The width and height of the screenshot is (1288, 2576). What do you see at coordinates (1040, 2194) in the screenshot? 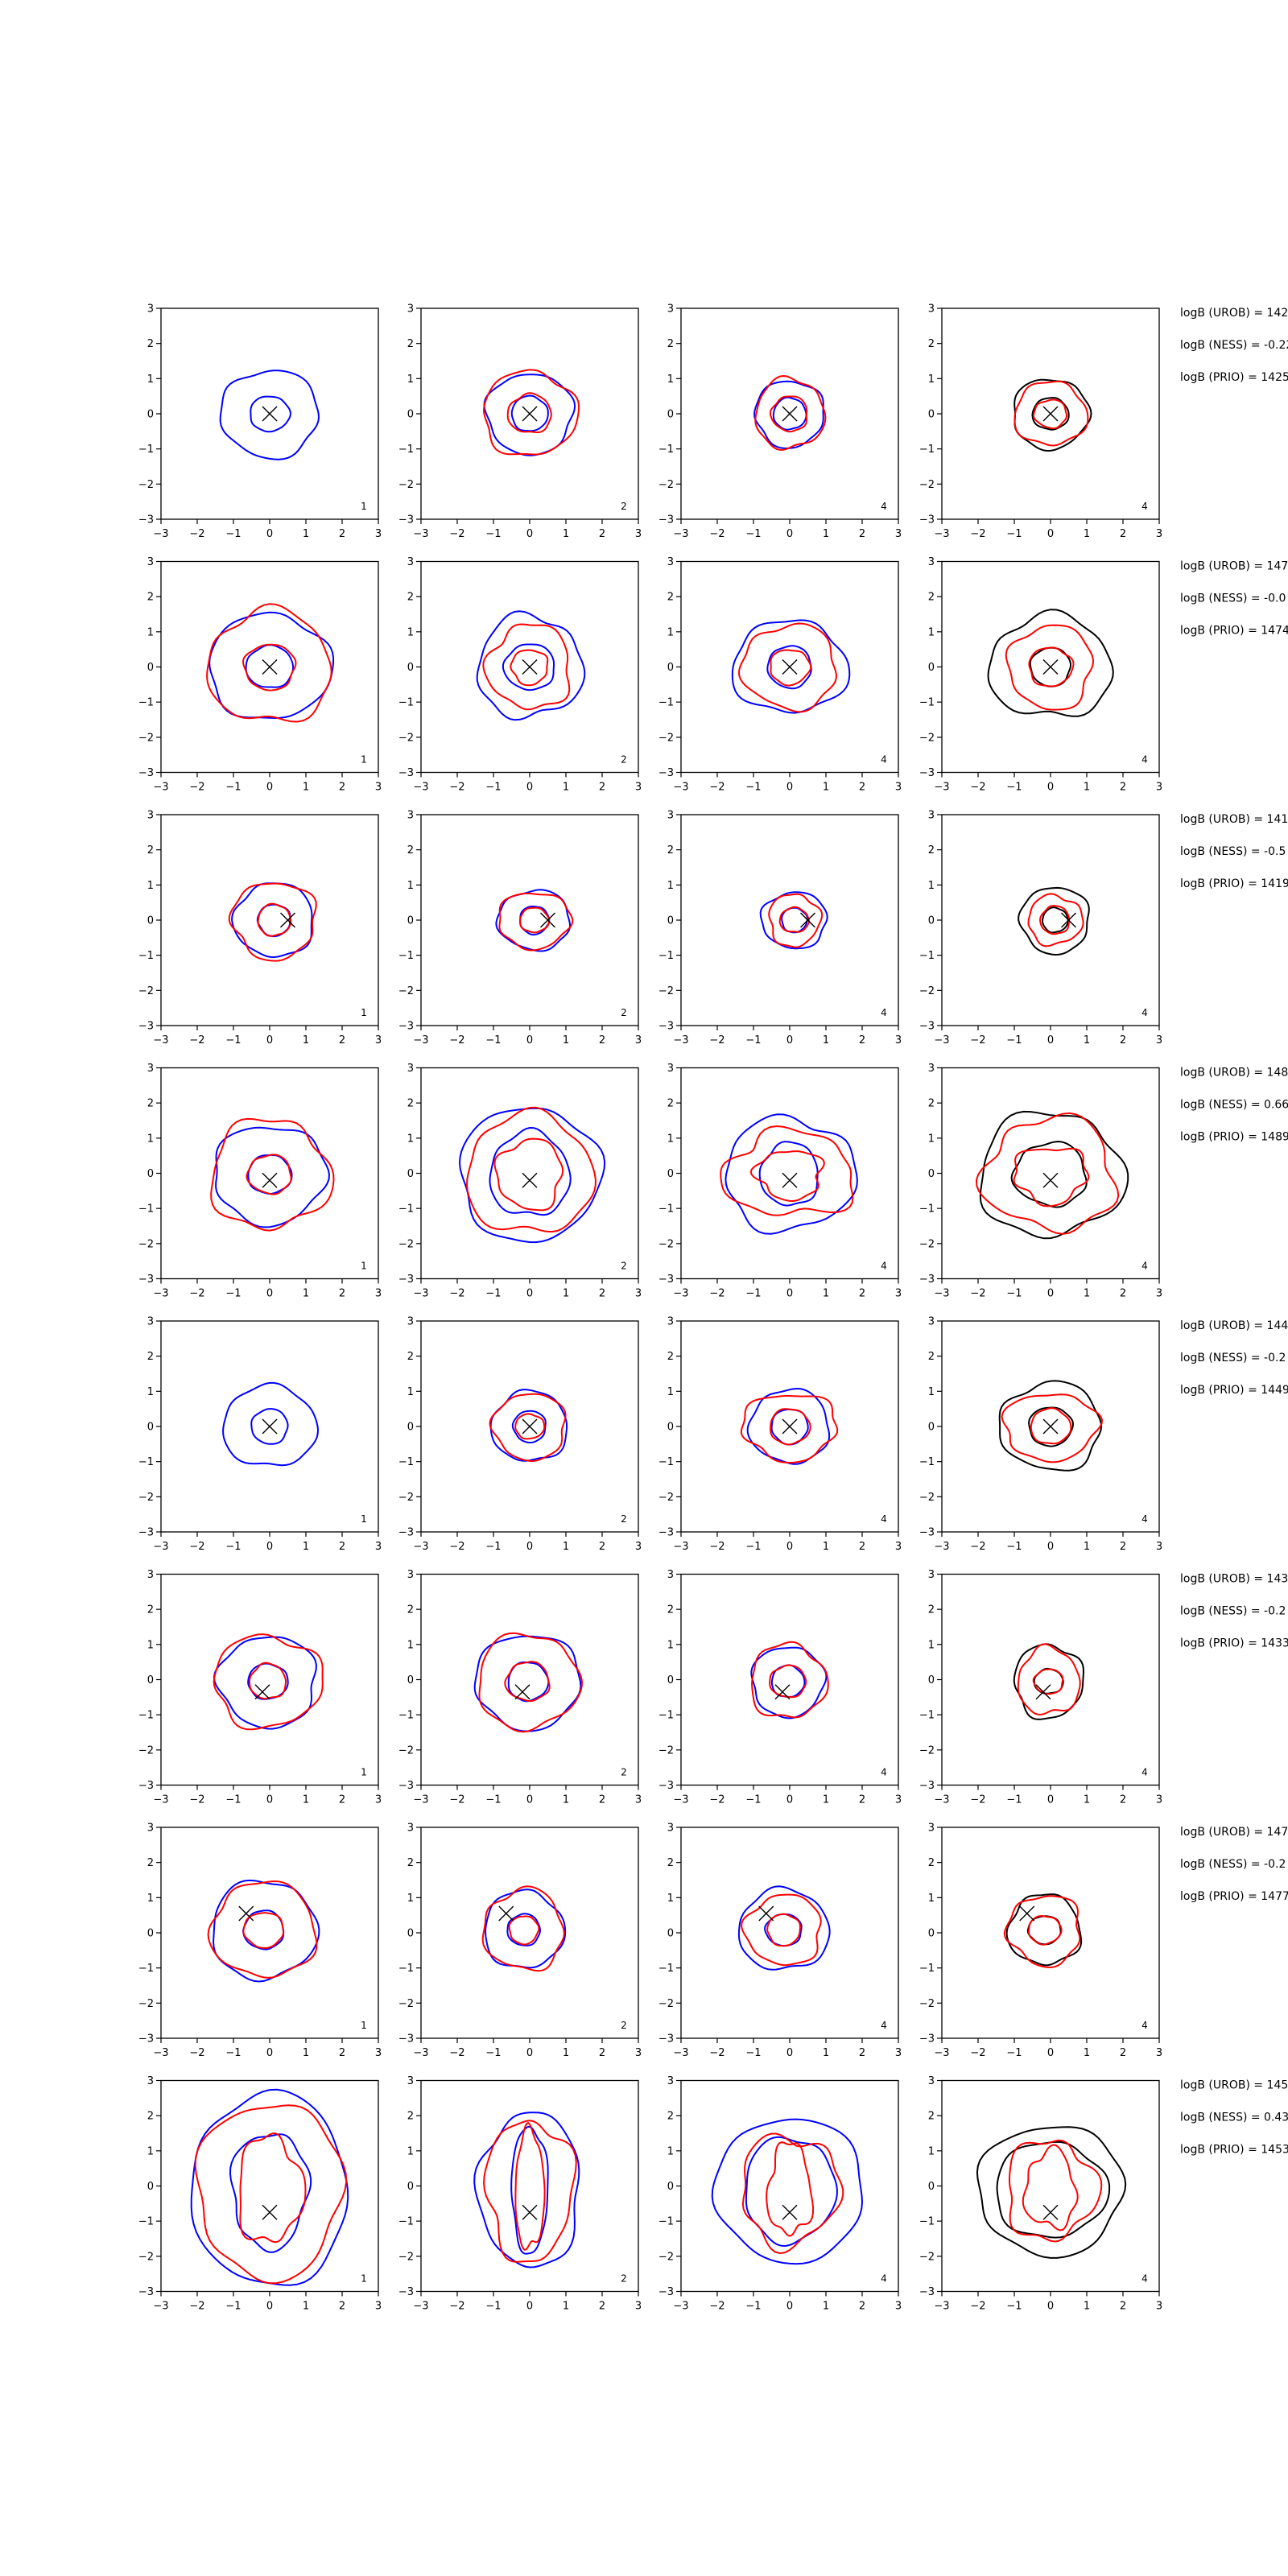
I see `panel-r8-c4: −3 −3 −2 −2 −1 −1 0 0 1 1 2 2 3 3 4` at bounding box center [1040, 2194].